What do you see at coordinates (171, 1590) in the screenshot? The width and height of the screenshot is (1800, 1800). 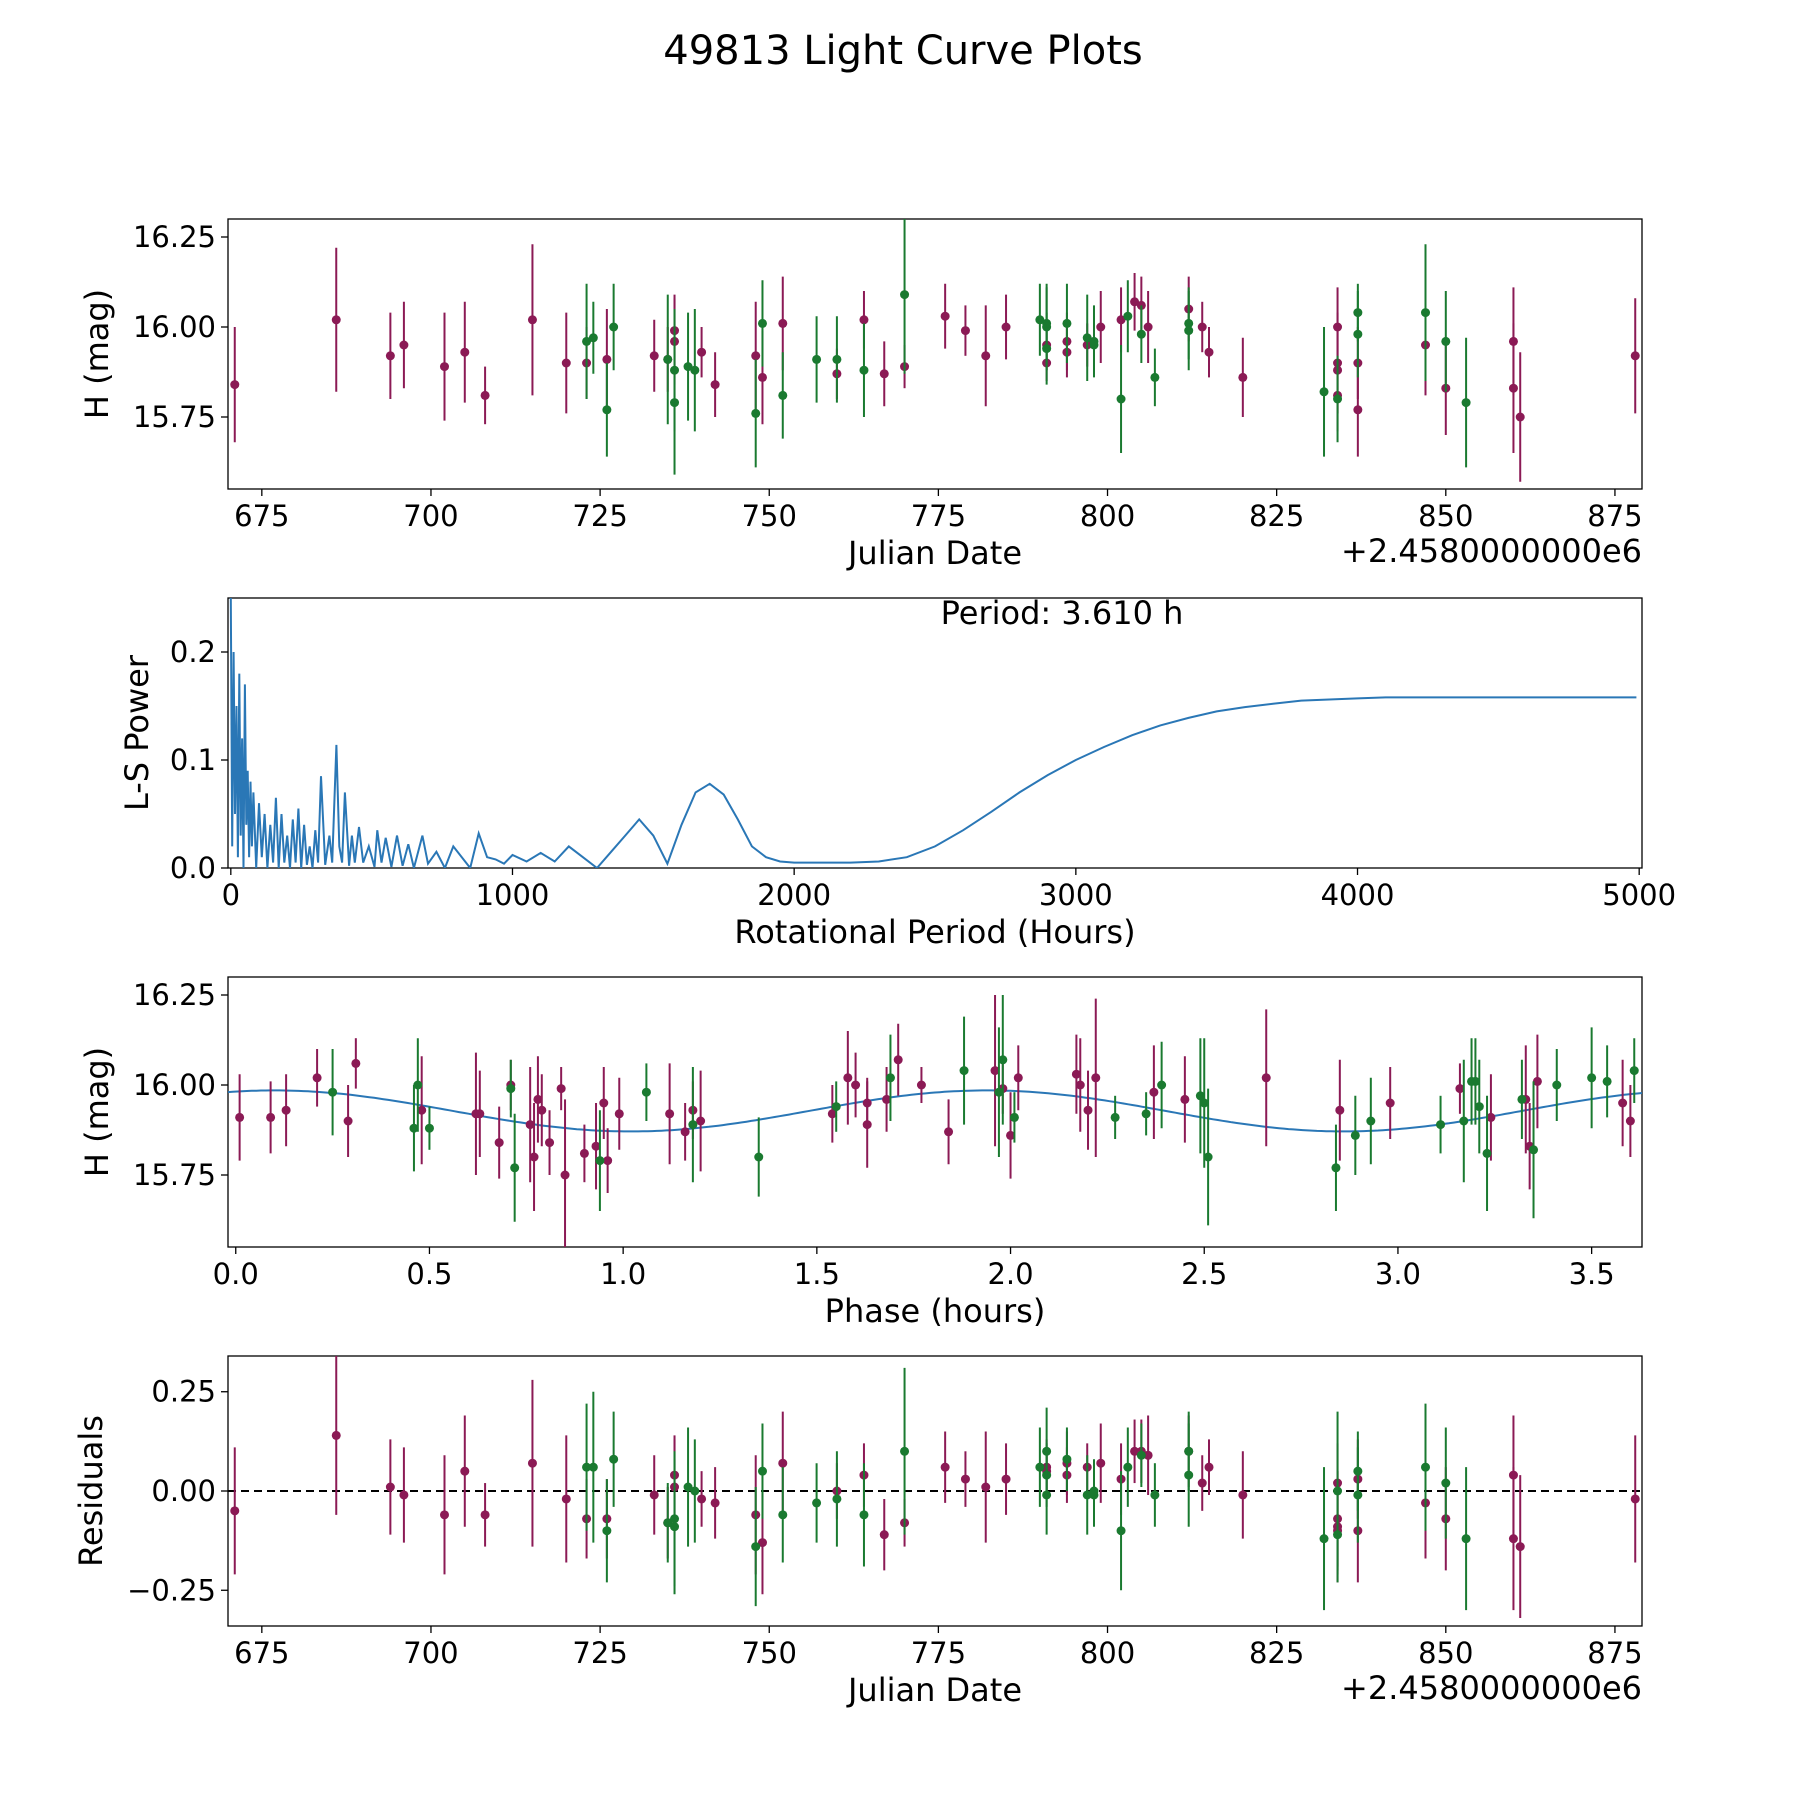 I see `residuals-ytick-label: −0.25` at bounding box center [171, 1590].